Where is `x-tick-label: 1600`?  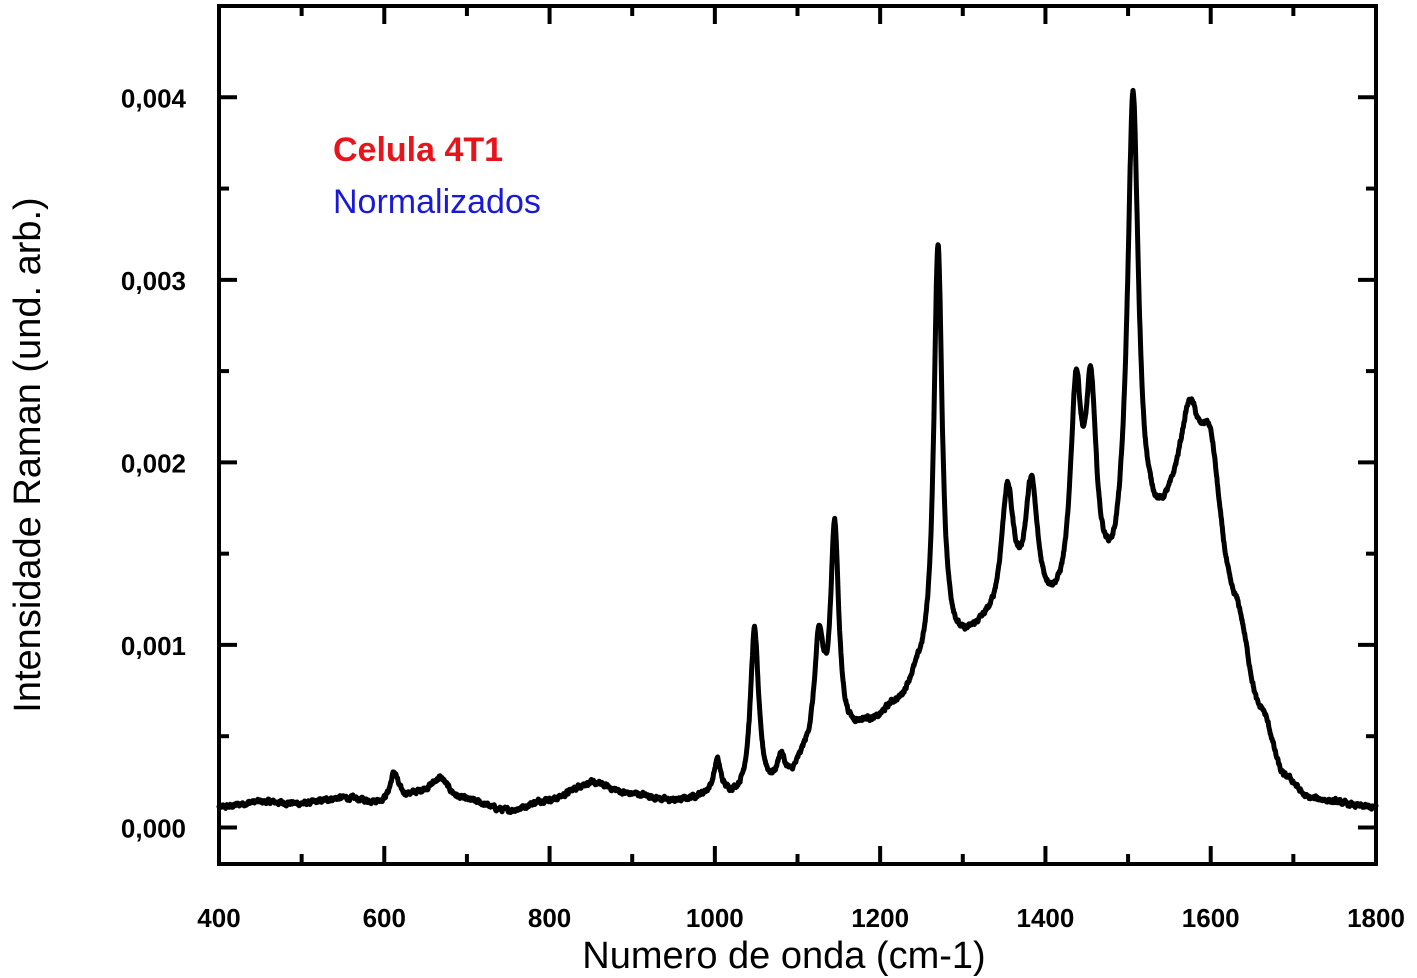 x-tick-label: 1600 is located at coordinates (1211, 918).